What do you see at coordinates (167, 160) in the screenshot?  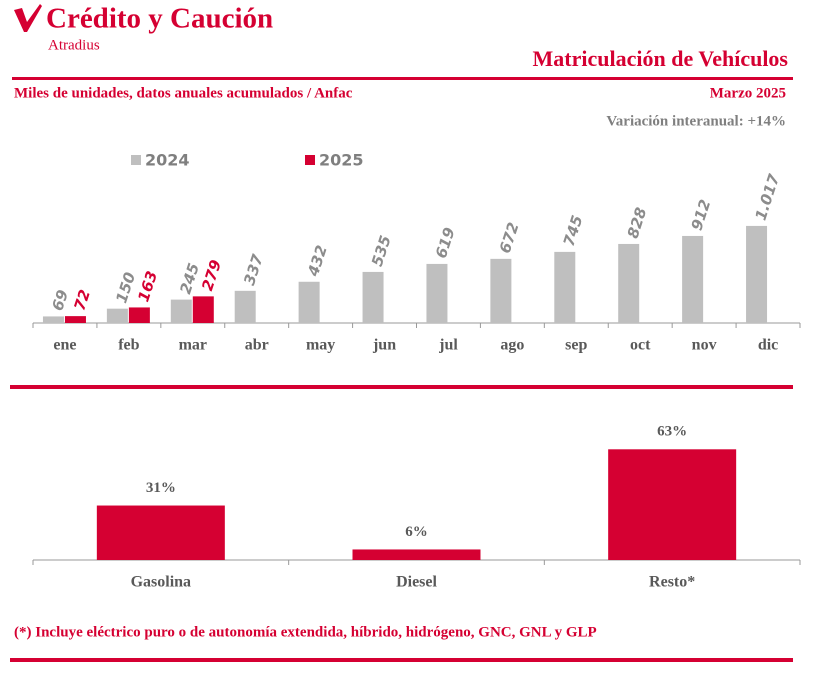 I see `legend-label: 2024` at bounding box center [167, 160].